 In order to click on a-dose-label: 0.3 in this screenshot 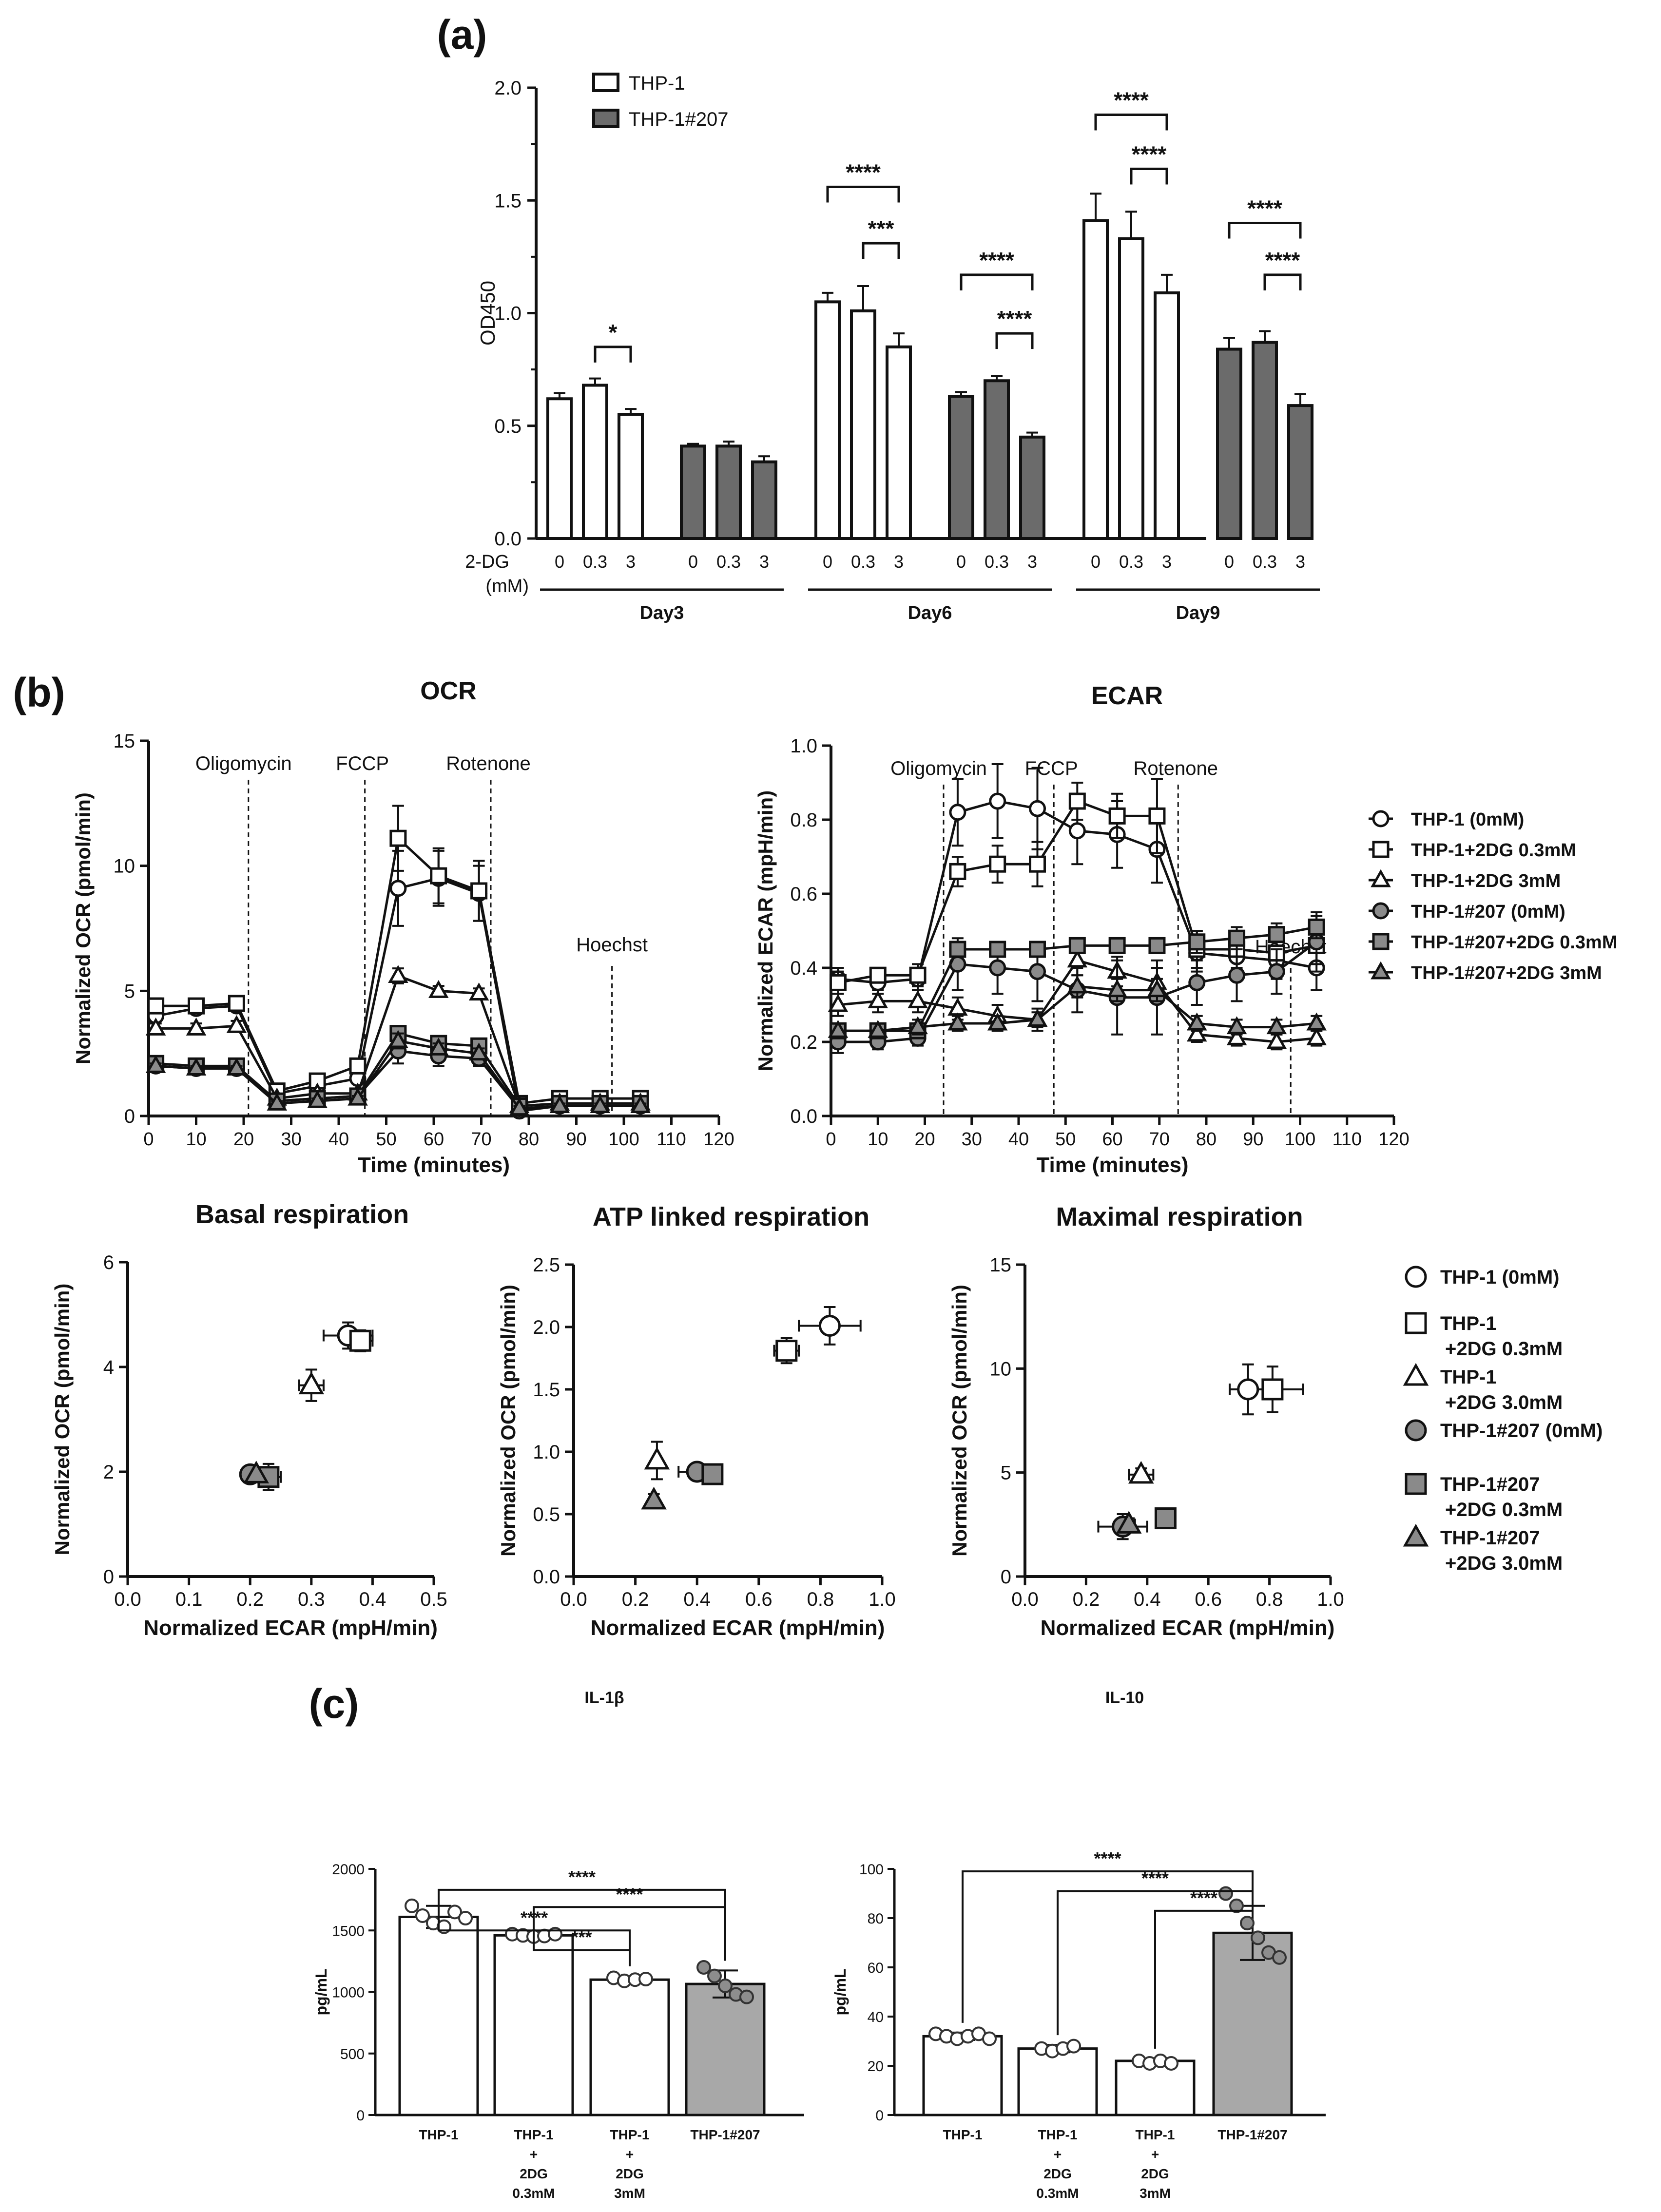, I will do `click(1131, 562)`.